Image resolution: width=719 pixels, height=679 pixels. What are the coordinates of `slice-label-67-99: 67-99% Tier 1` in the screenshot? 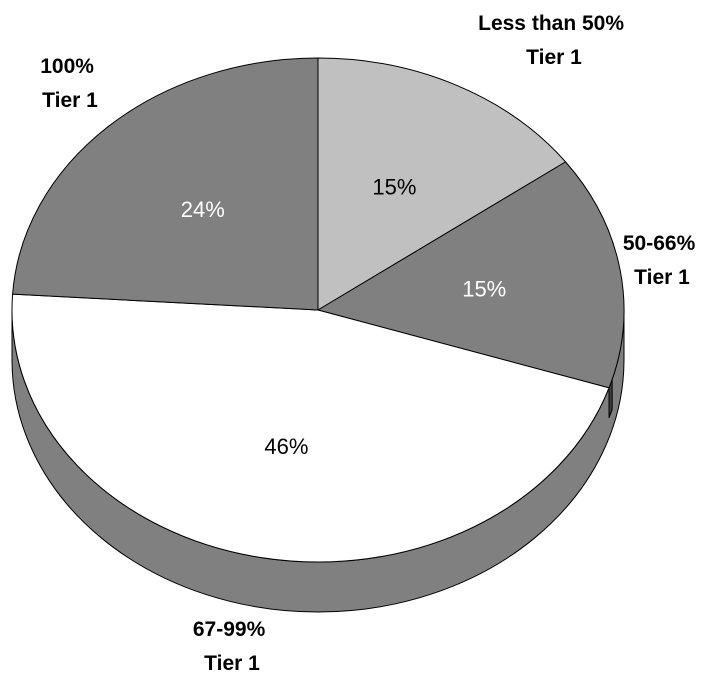 It's located at (232, 646).